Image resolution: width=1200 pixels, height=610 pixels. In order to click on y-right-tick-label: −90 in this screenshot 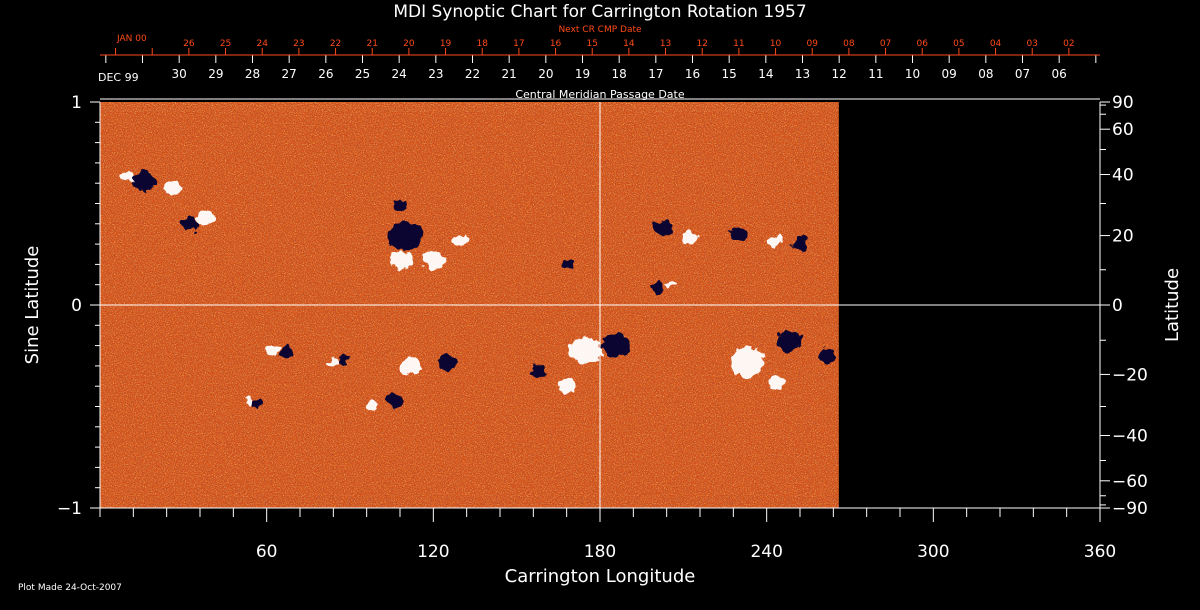, I will do `click(1130, 509)`.